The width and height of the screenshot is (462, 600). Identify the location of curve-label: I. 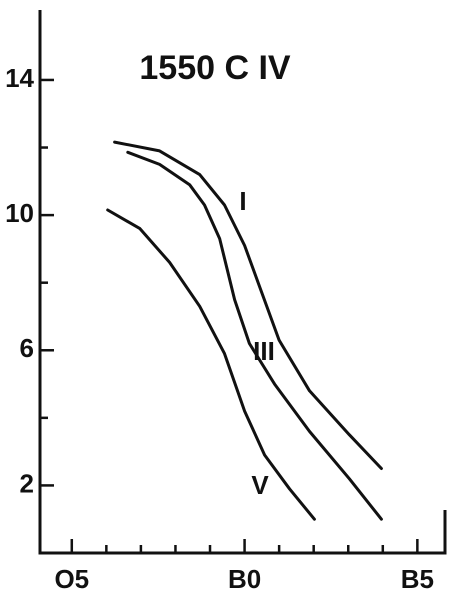
(242, 201).